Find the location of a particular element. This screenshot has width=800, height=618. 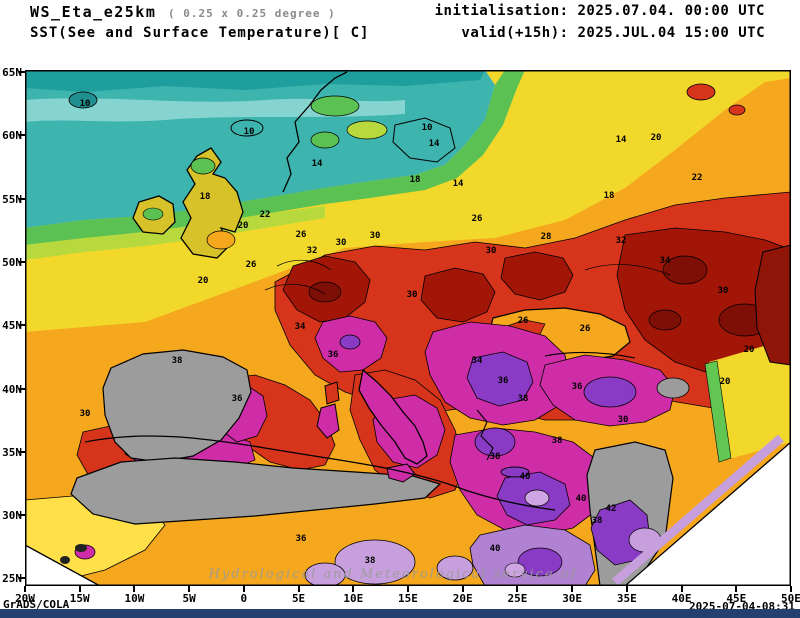

lon-tick-label: 10E is located at coordinates (353, 598).